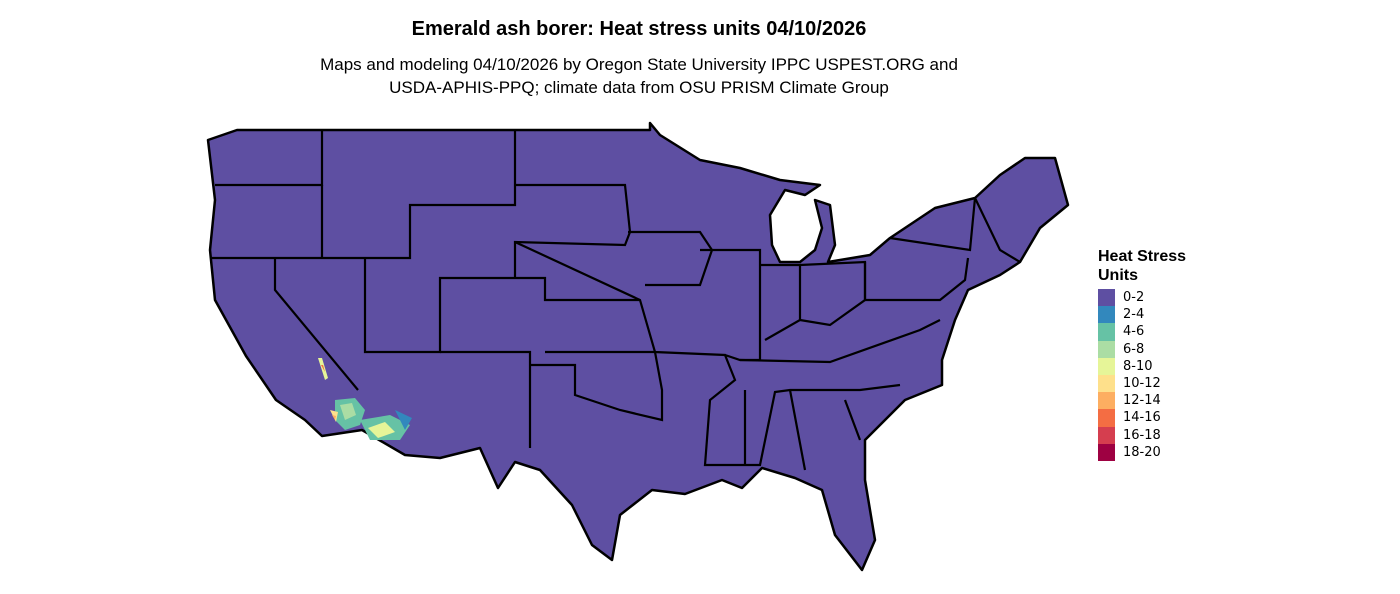  What do you see at coordinates (1138, 366) in the screenshot?
I see `legend-label: 8-10` at bounding box center [1138, 366].